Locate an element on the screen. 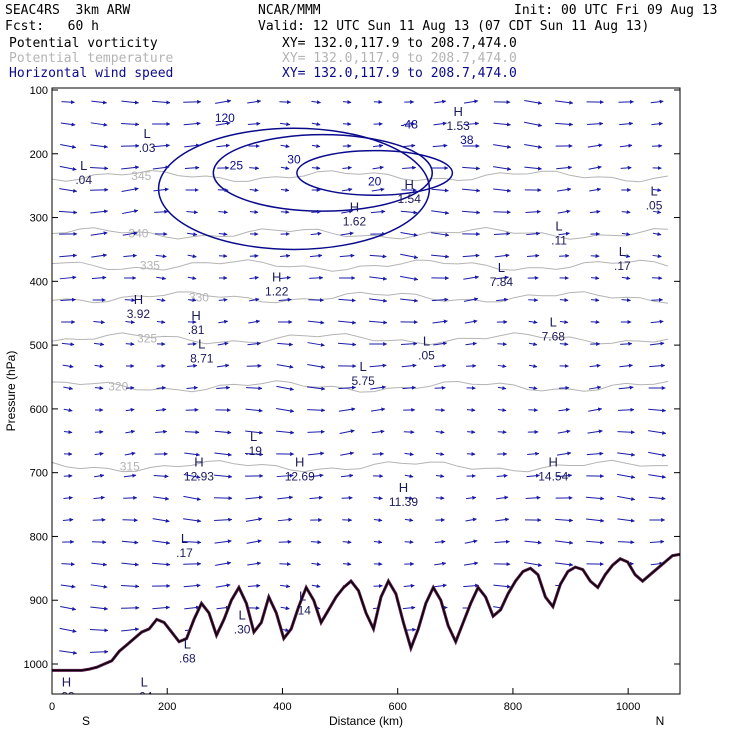  field-xy-pv: XY= 132.0,117.9 to 208.7,474.0 is located at coordinates (399, 43).